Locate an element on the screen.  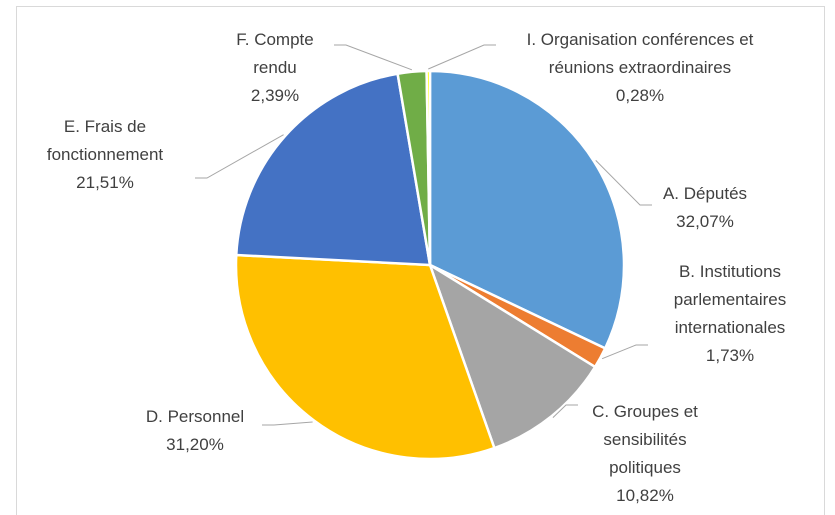
category-label: D. Personnel is located at coordinates (195, 416).